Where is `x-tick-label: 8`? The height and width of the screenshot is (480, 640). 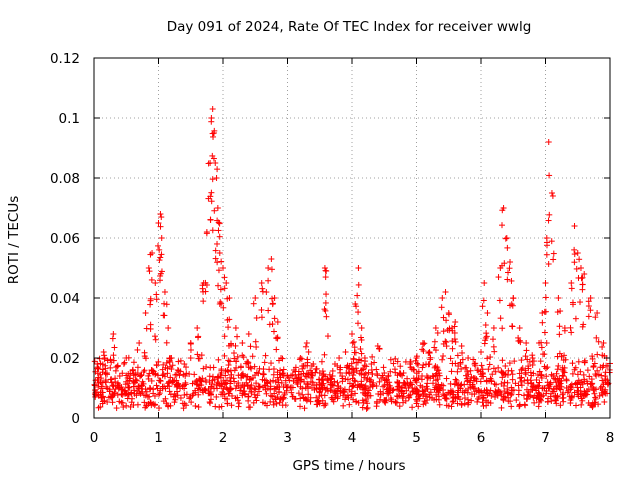 x-tick-label: 8 is located at coordinates (610, 438).